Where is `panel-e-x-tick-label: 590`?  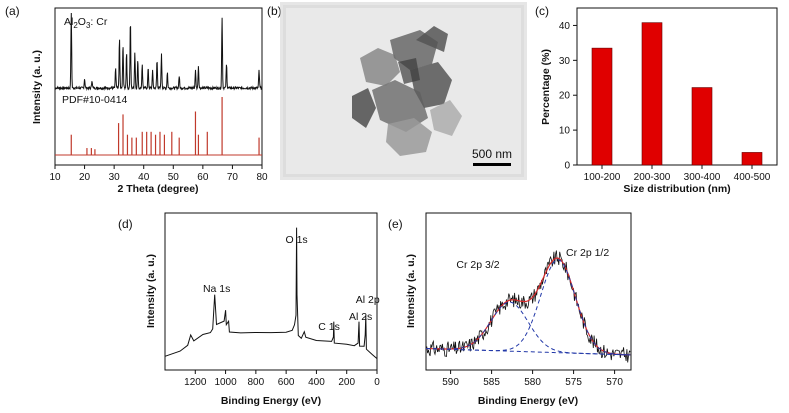 panel-e-x-tick-label: 590 is located at coordinates (450, 382).